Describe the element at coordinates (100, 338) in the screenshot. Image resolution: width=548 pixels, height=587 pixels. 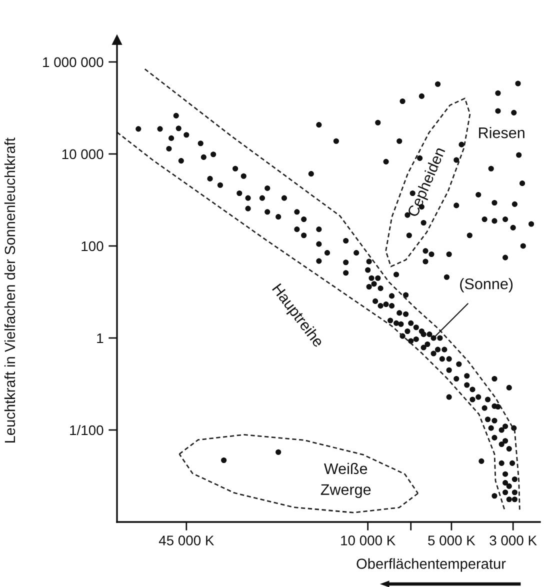
I see `y-tick-label: 1` at that location.